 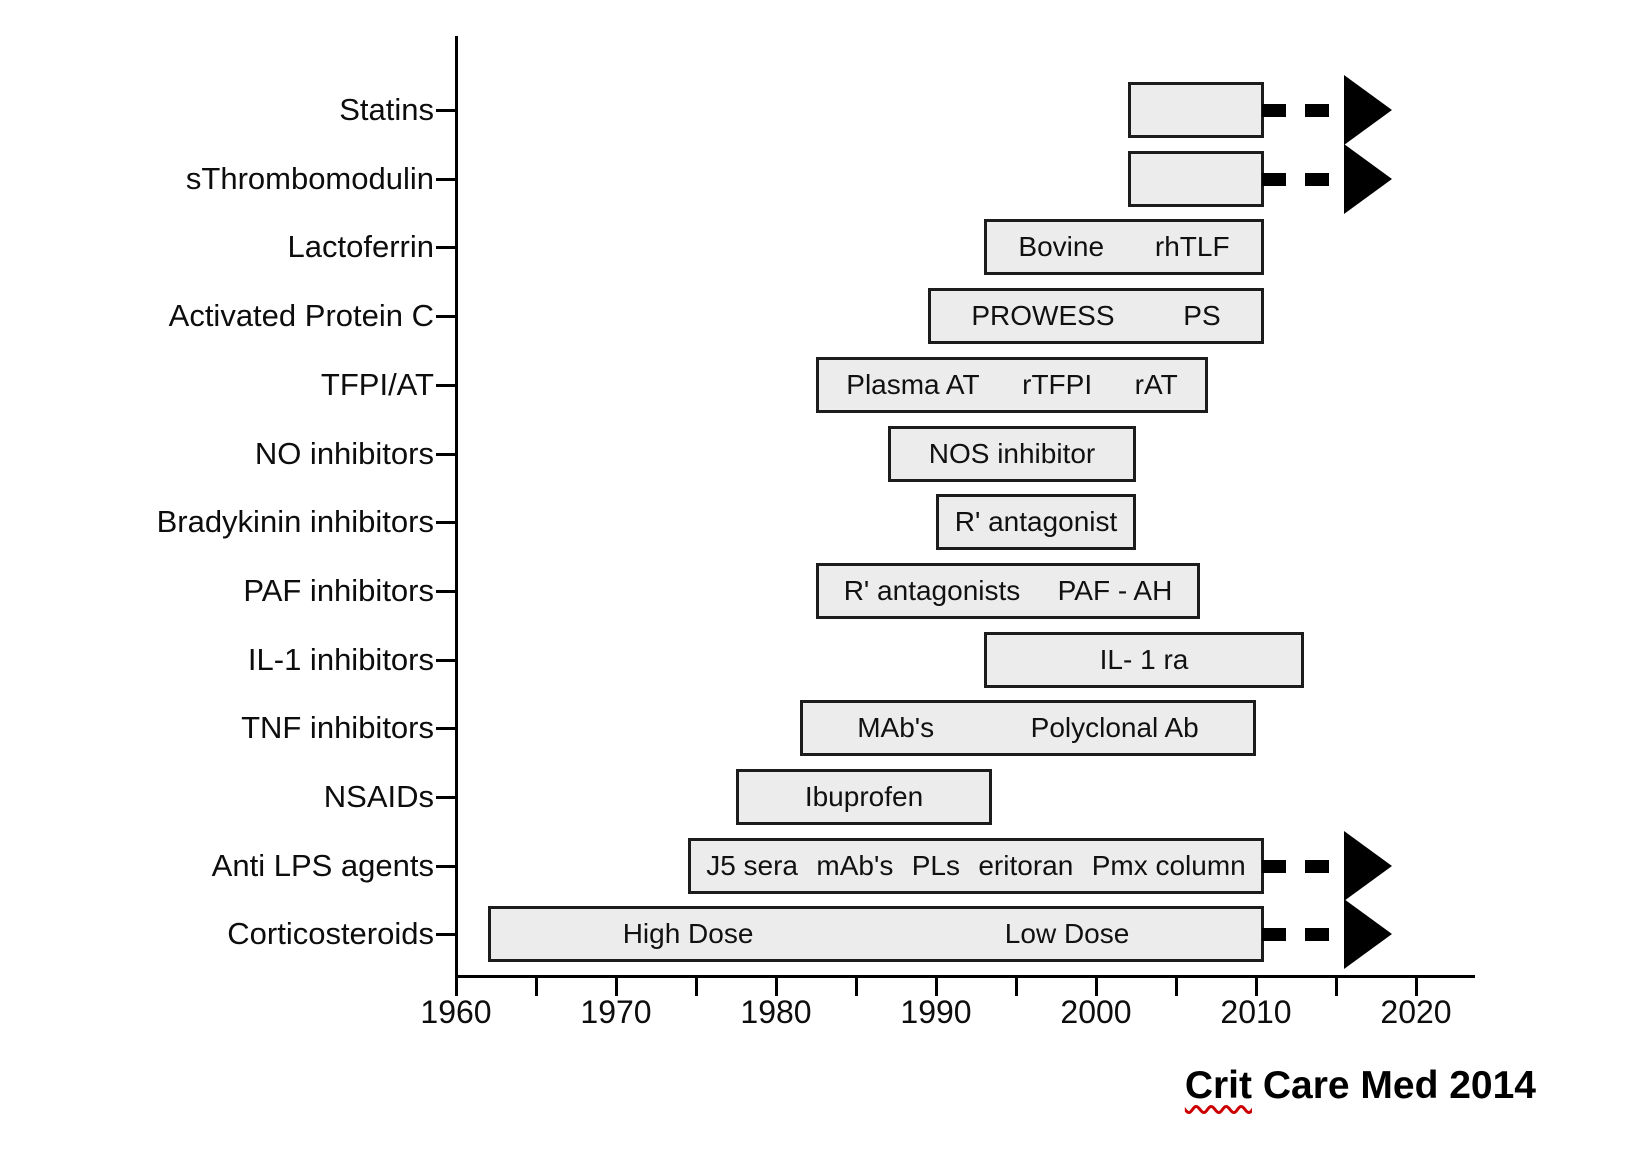 I want to click on category-label: NSAIDs, so click(x=378, y=796).